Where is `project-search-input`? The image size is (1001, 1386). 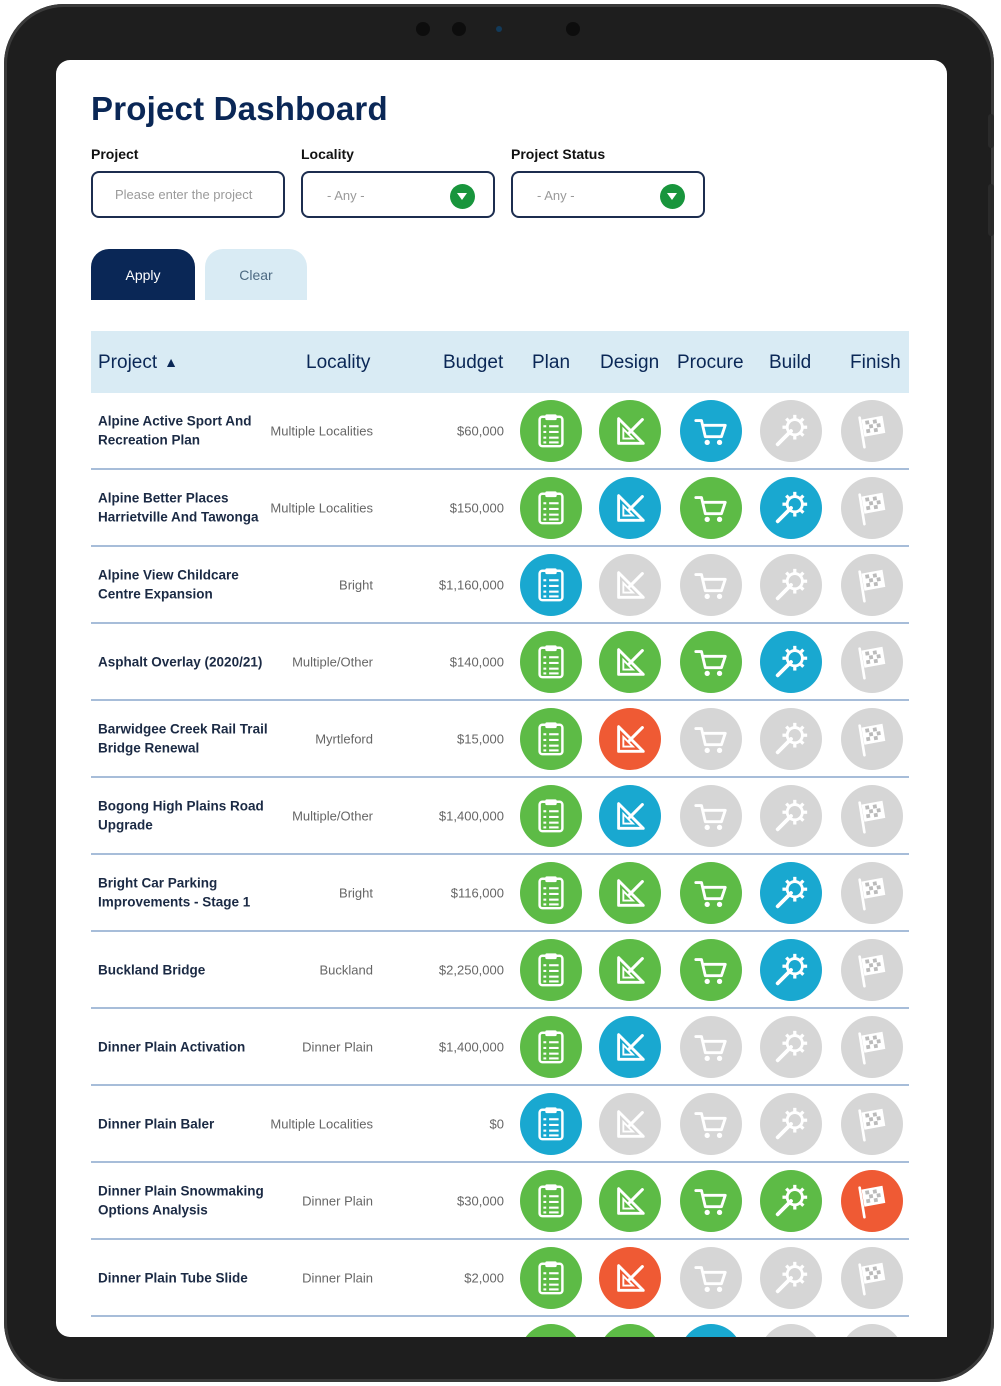 project-search-input is located at coordinates (188, 194).